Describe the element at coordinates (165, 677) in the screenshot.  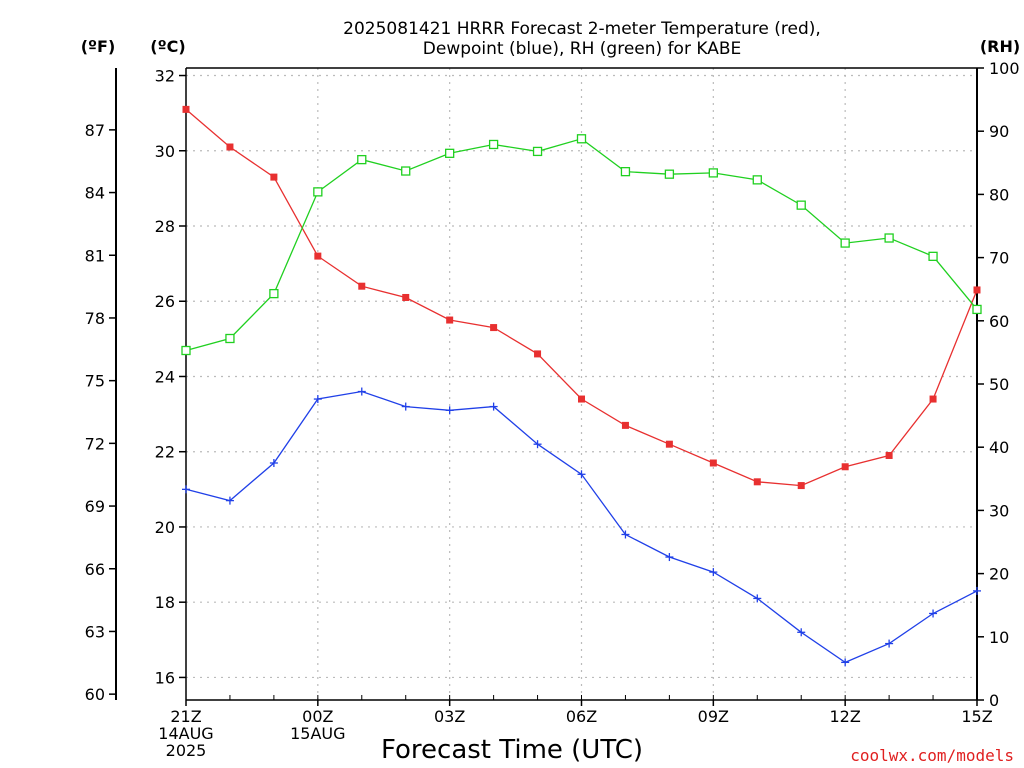
I see `celsius-tick-label: 16` at that location.